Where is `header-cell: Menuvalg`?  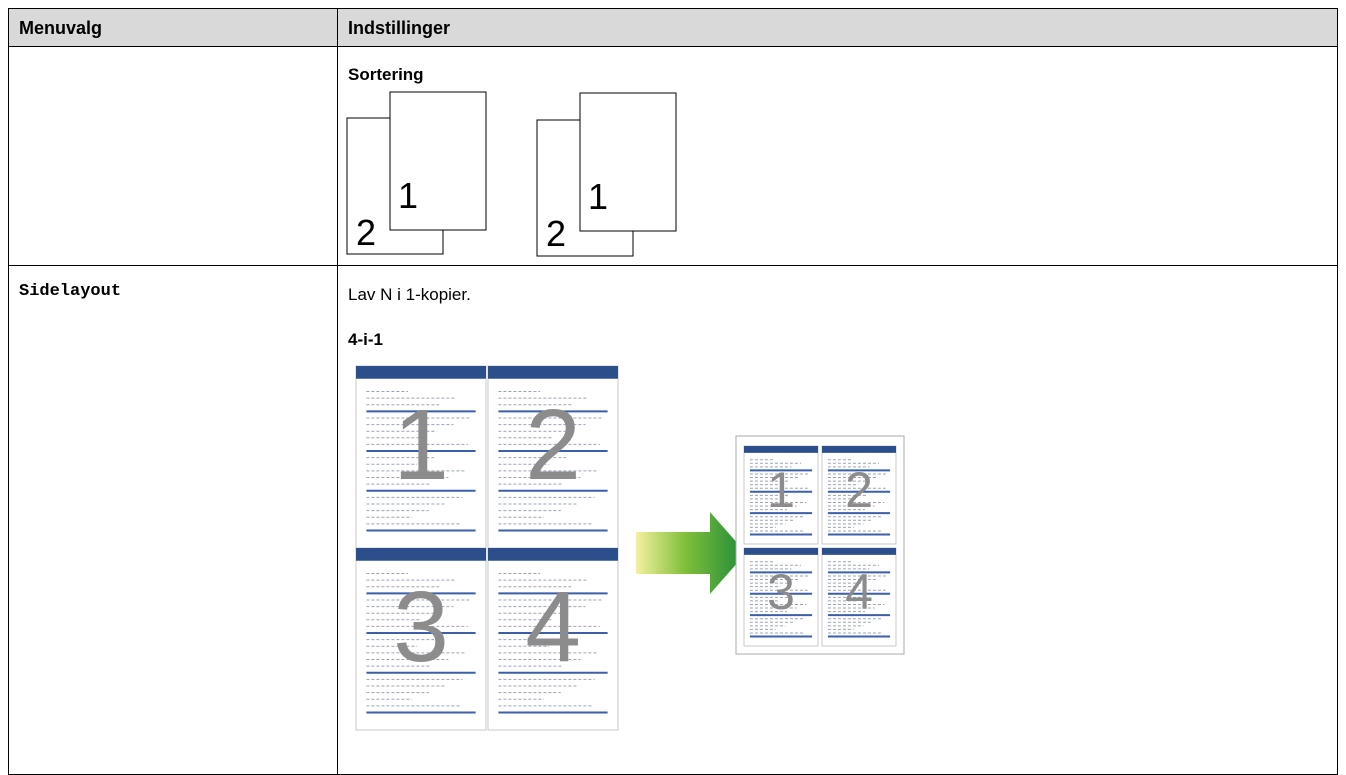
header-cell: Menuvalg is located at coordinates (173, 27).